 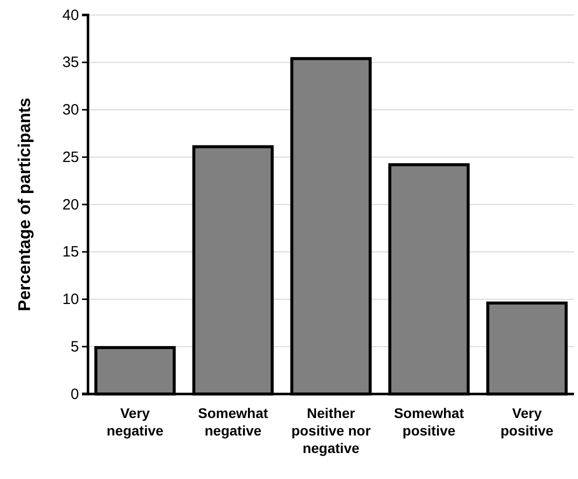 What do you see at coordinates (331, 430) in the screenshot?
I see `x-tick-label: Neither positive nor negative` at bounding box center [331, 430].